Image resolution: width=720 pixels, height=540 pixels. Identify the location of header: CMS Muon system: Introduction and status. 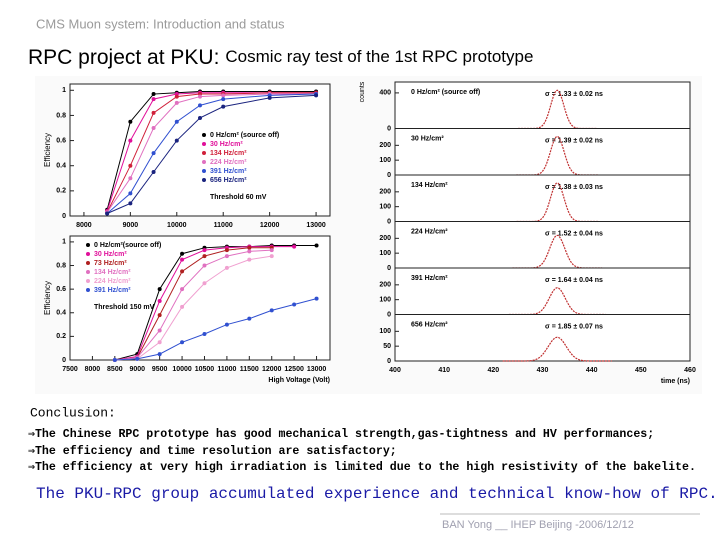
(160, 23).